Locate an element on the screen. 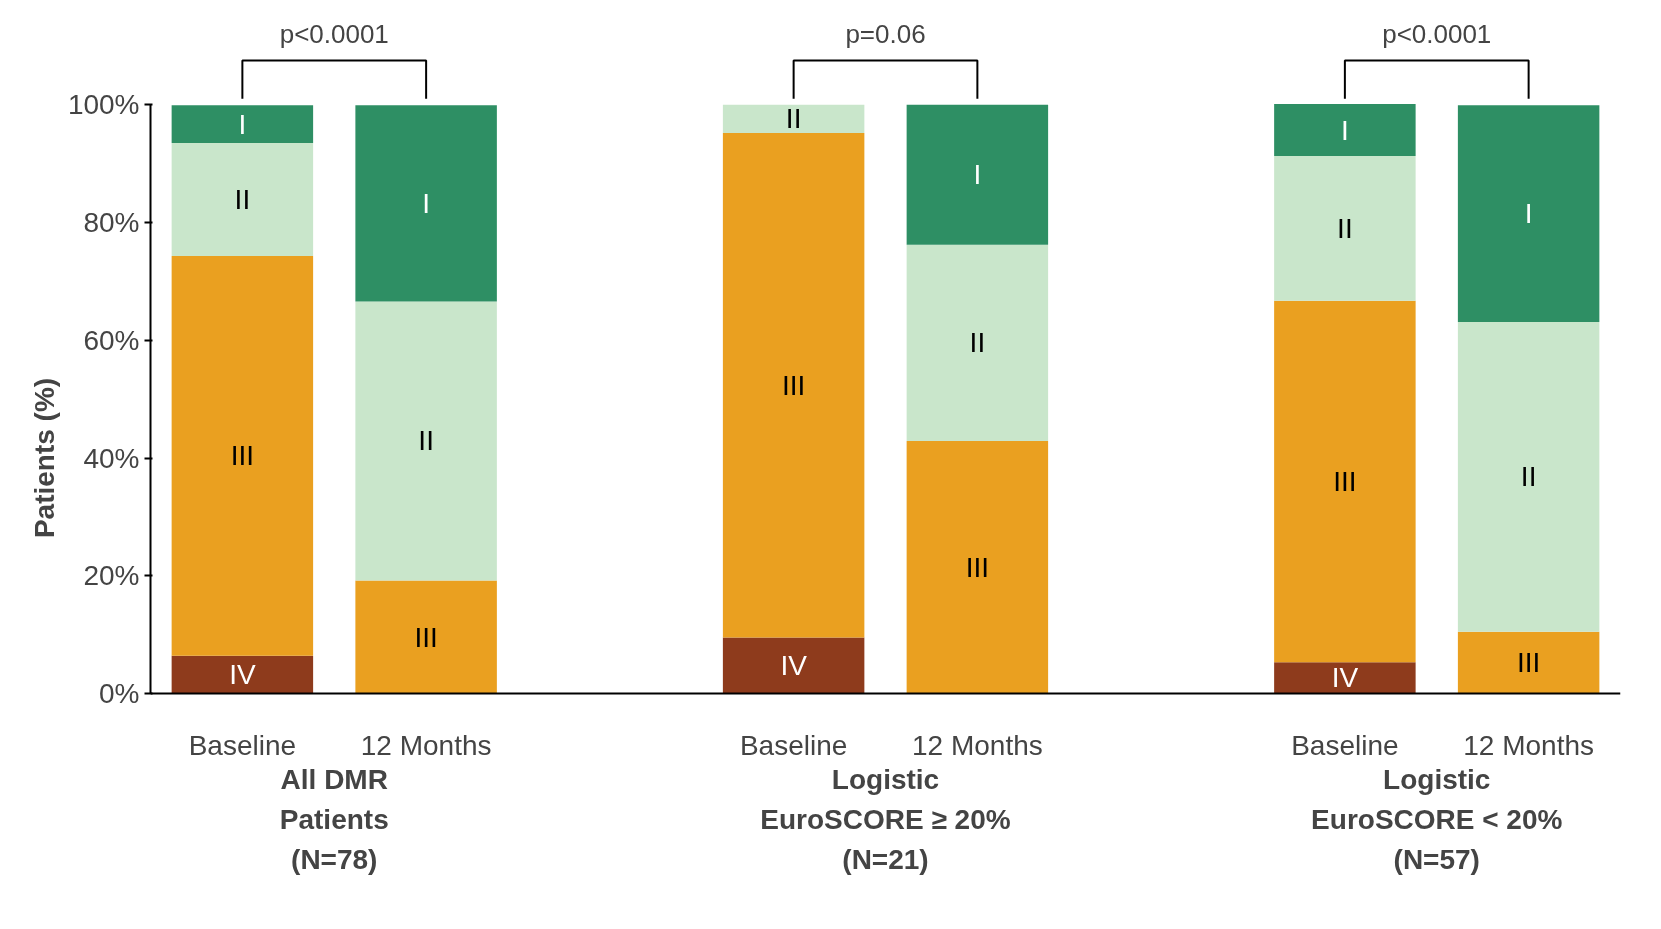 This screenshot has width=1661, height=929. series-label: II is located at coordinates (793, 119).